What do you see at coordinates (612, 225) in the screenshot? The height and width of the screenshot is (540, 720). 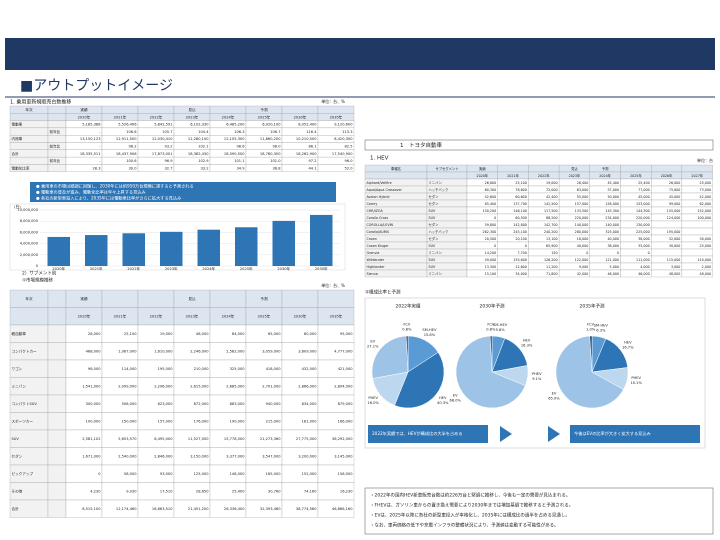 I see `cell-text: 140,000` at bounding box center [612, 225].